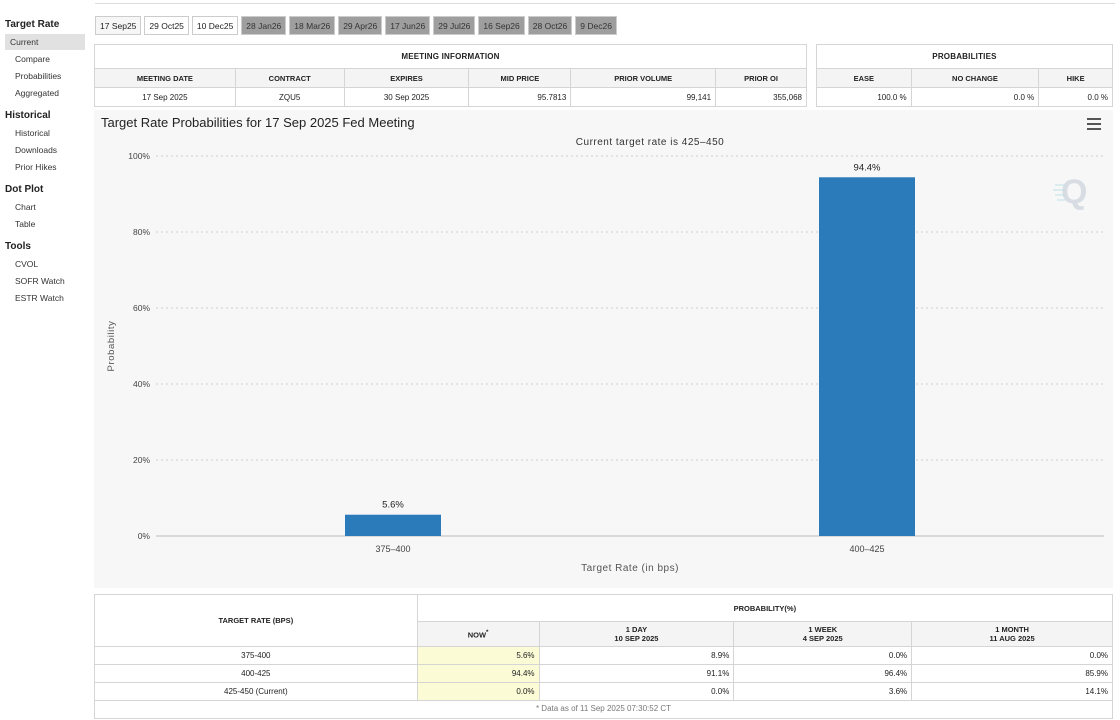 This screenshot has height=720, width=1120. What do you see at coordinates (256, 620) in the screenshot?
I see `target-rate-header: TARGET RATE (BPS)` at bounding box center [256, 620].